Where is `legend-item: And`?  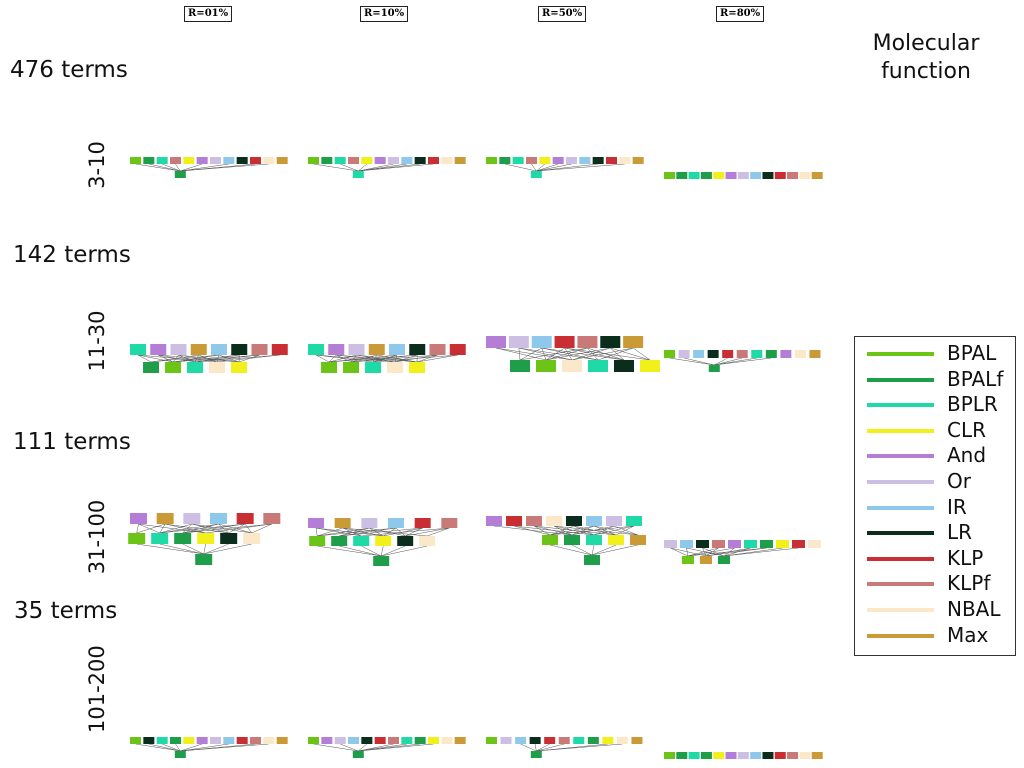 legend-item: And is located at coordinates (935, 456).